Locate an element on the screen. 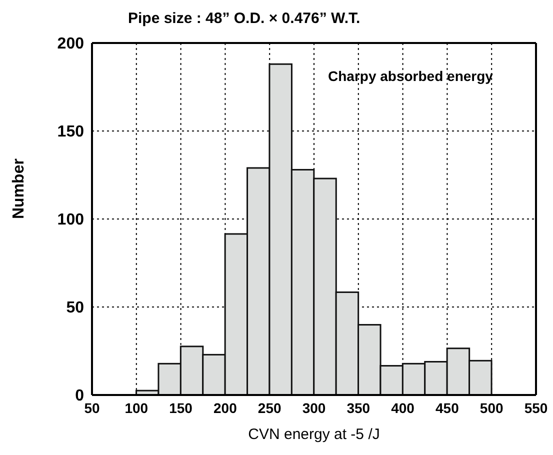  x-tick-label: 150 is located at coordinates (181, 408).